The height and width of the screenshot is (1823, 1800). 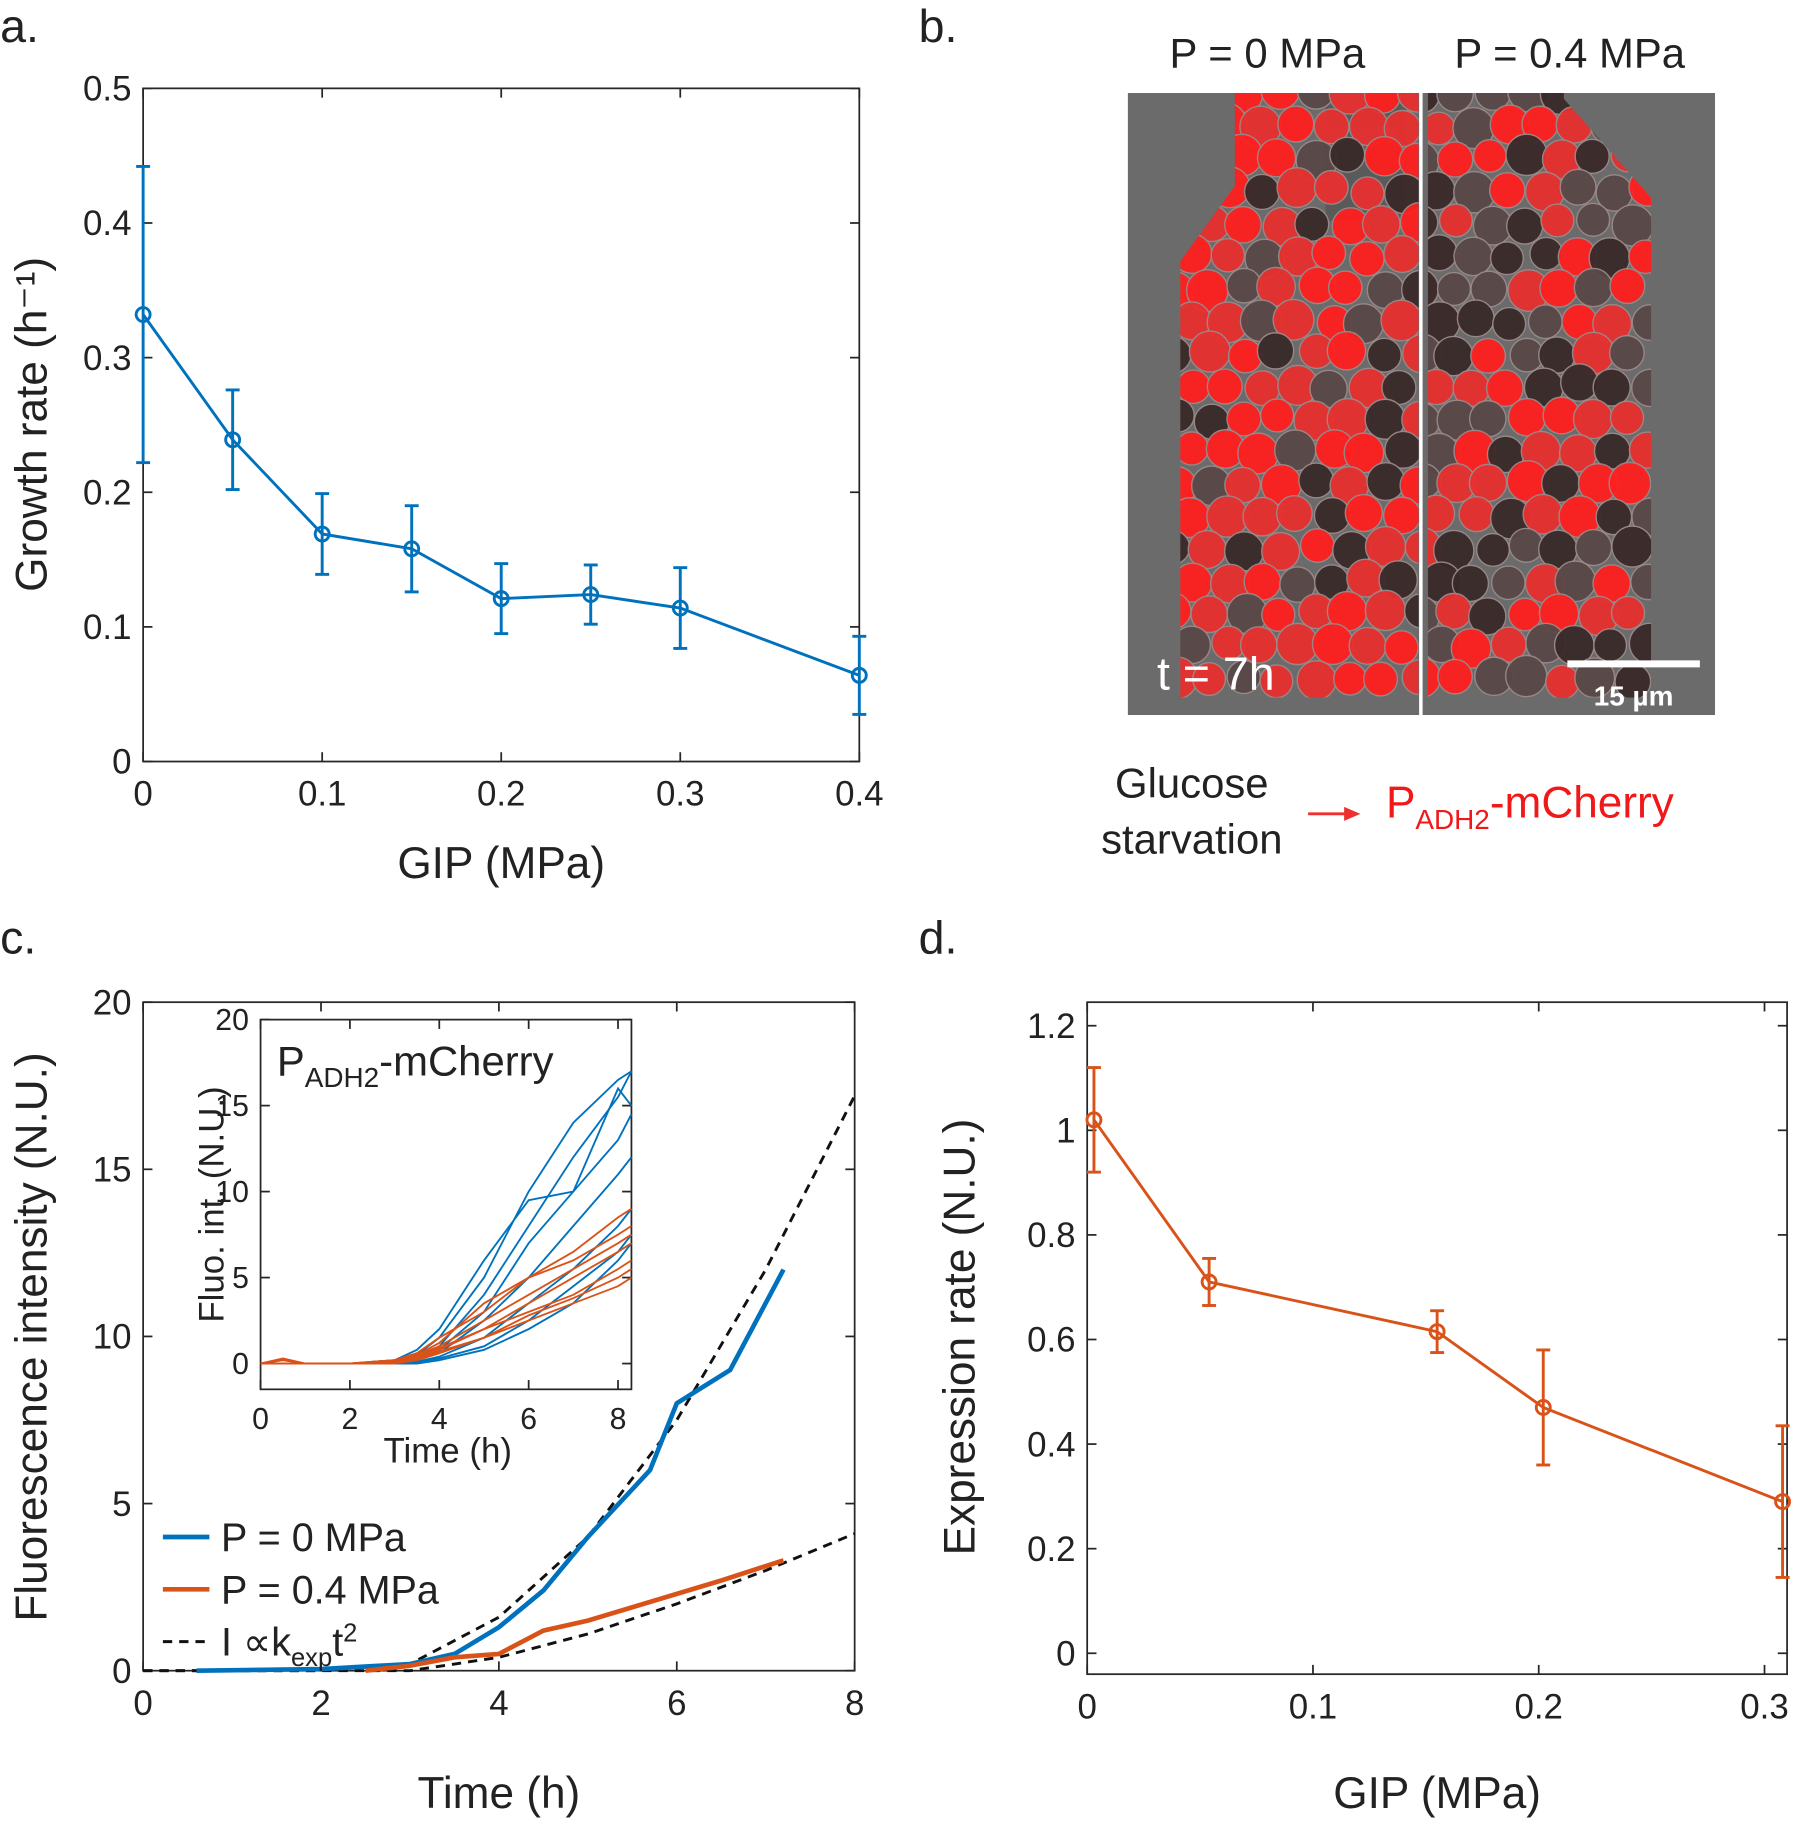 I want to click on scale-label: 15 µm, so click(x=1634, y=696).